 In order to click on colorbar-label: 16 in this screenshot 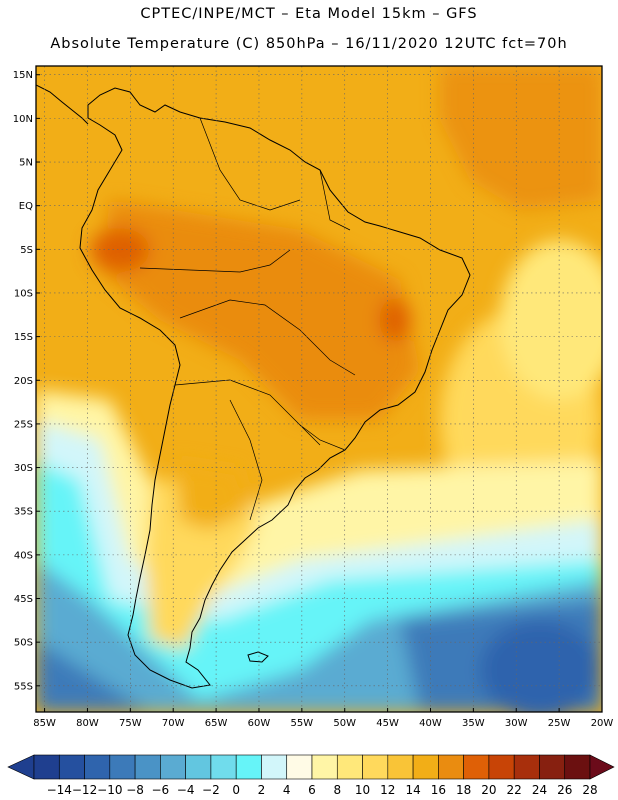, I will do `click(438, 790)`.